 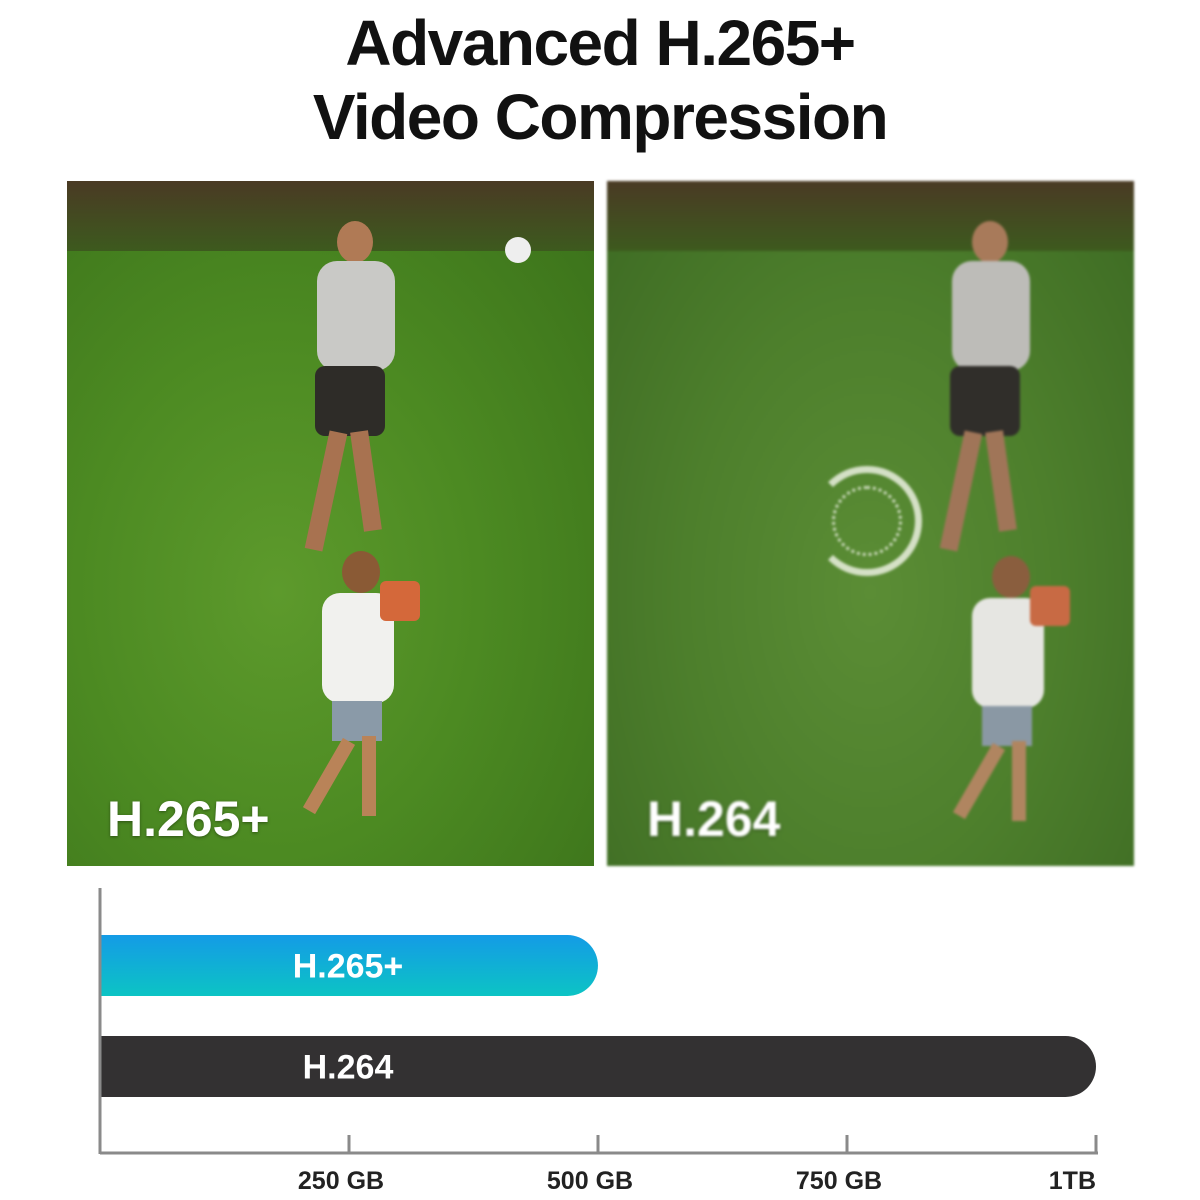 I want to click on x-tick-label: 750 GB, so click(x=839, y=1181).